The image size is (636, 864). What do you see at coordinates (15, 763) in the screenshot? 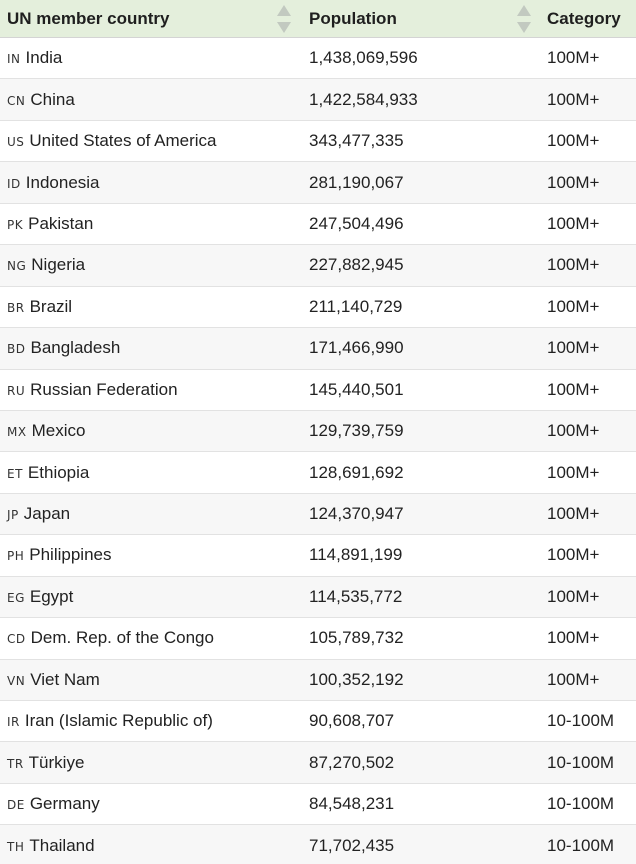
I see `country-code: TR` at bounding box center [15, 763].